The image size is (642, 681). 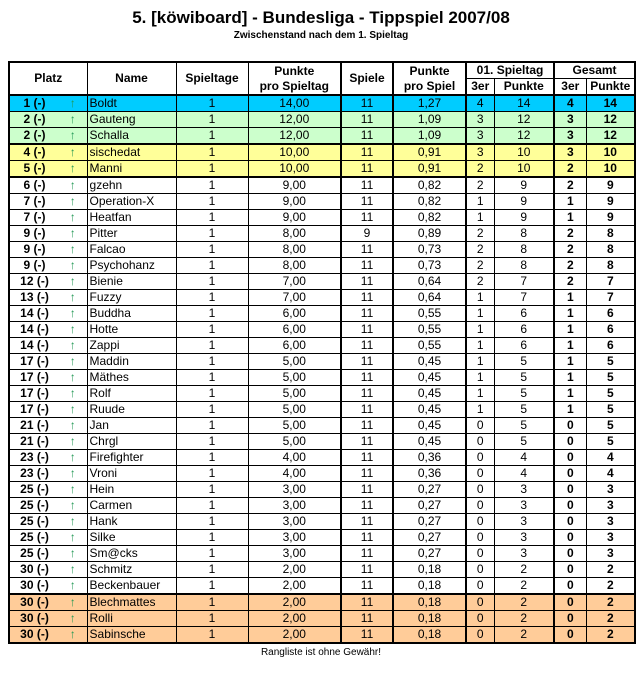 What do you see at coordinates (294, 457) in the screenshot?
I see `cell-punkte-pro-spieltag: 4,00` at bounding box center [294, 457].